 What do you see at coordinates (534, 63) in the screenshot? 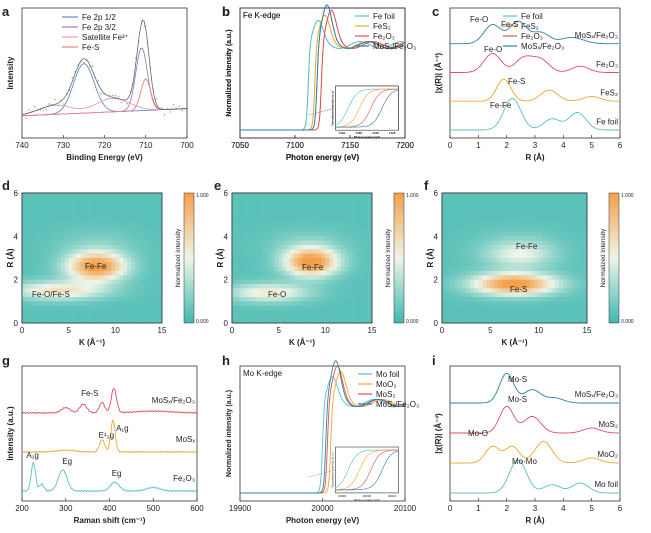
I see `ft-curve-fe2o3` at bounding box center [534, 63].